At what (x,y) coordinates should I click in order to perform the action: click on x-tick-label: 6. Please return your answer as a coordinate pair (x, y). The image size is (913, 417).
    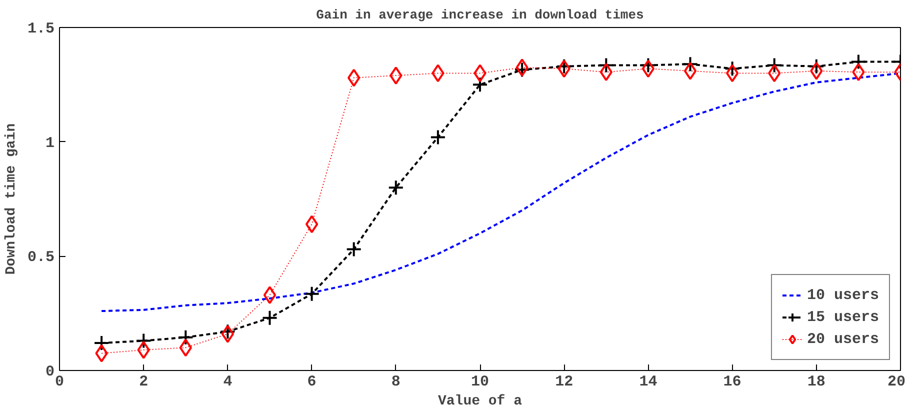
    Looking at the image, I should click on (311, 382).